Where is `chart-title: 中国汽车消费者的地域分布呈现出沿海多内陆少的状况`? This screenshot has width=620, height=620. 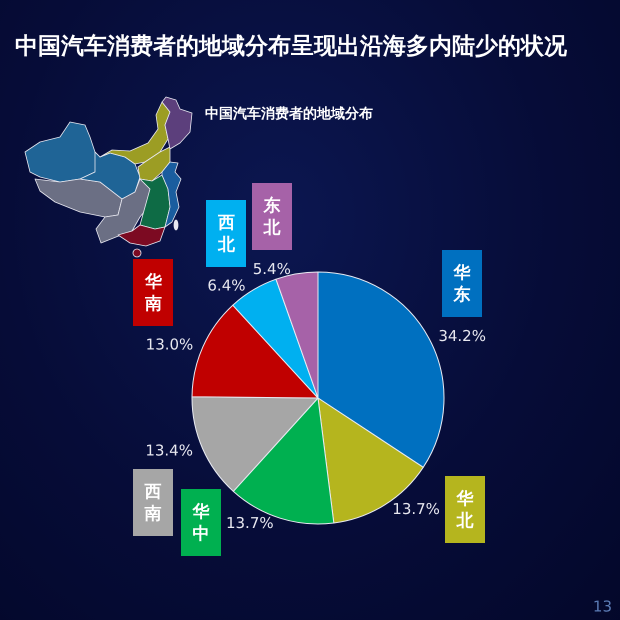 chart-title: 中国汽车消费者的地域分布呈现出沿海多内陆少的状况 is located at coordinates (291, 47).